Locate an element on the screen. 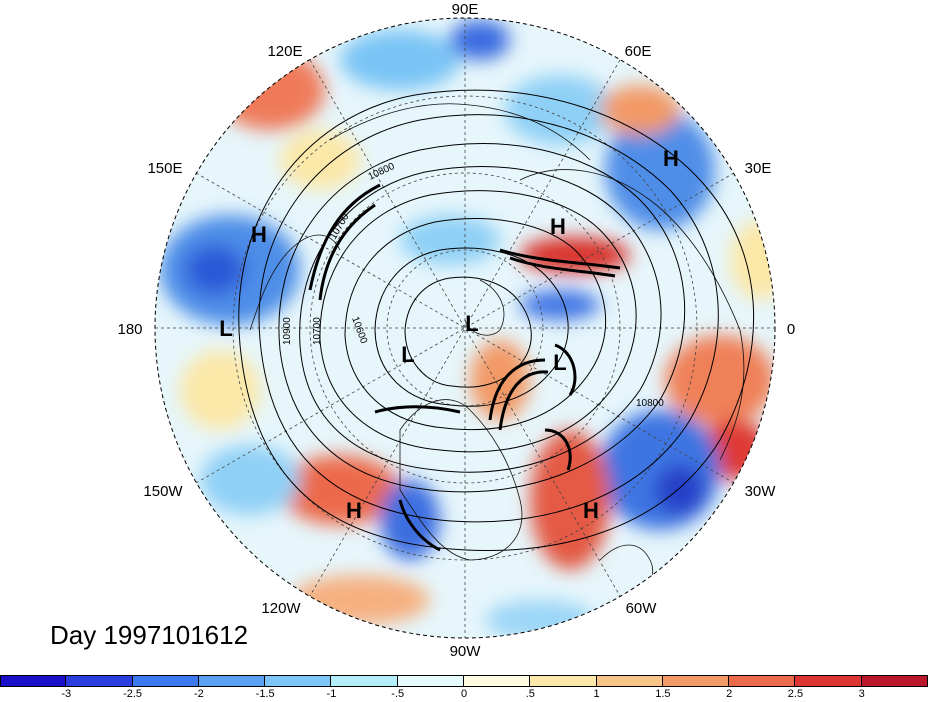 The image size is (928, 702). lon-label-90e: 90E is located at coordinates (465, 9).